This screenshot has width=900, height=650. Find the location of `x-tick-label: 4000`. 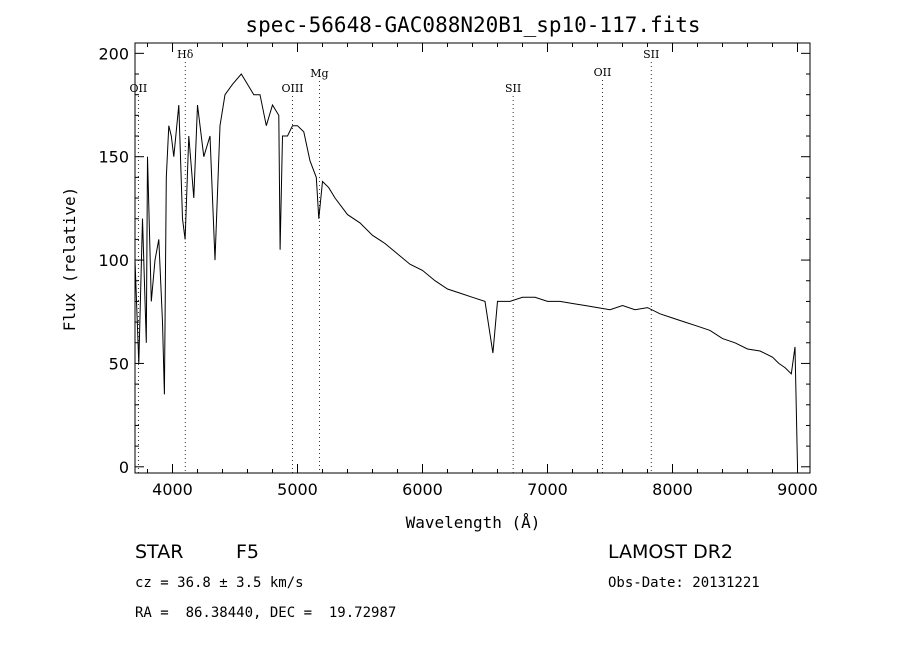

x-tick-label: 4000 is located at coordinates (172, 489).